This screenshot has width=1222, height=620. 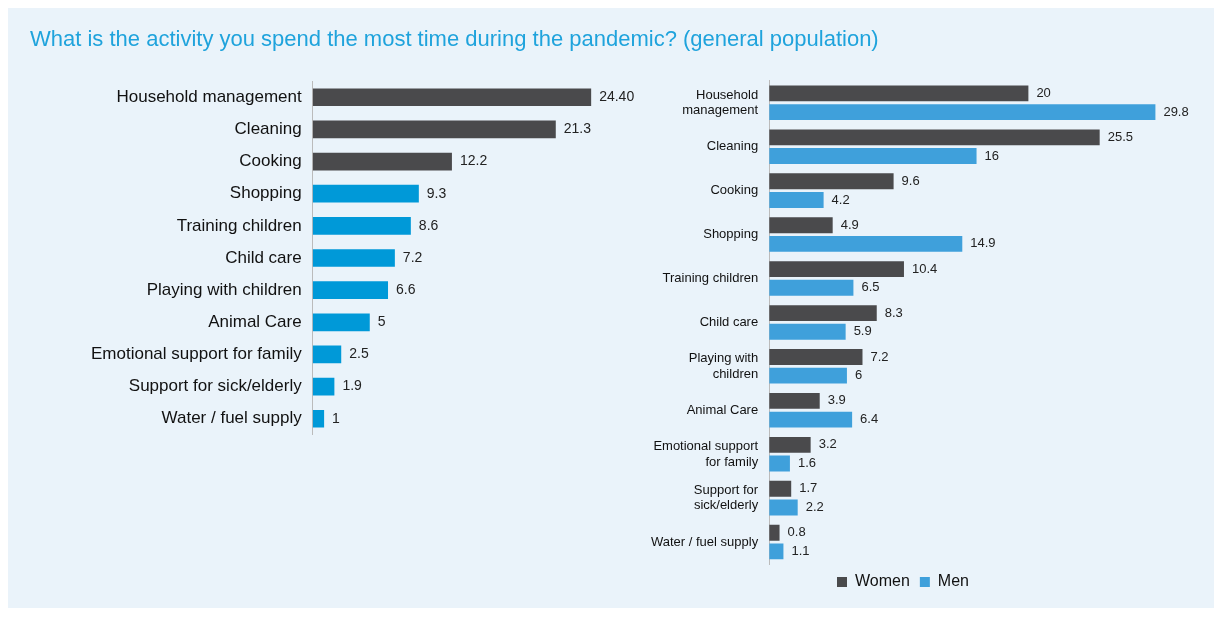 I want to click on data-label: 1, so click(x=336, y=417).